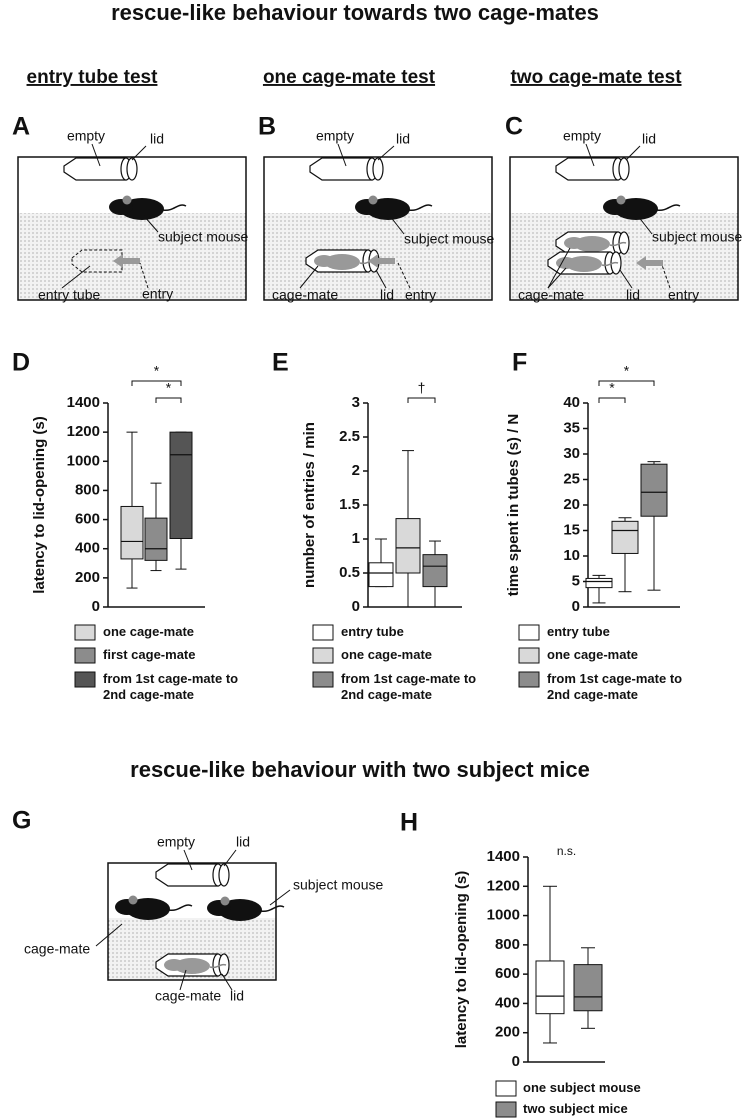 This screenshot has height=1119, width=748. I want to click on y-tick-label: 2, so click(356, 470).